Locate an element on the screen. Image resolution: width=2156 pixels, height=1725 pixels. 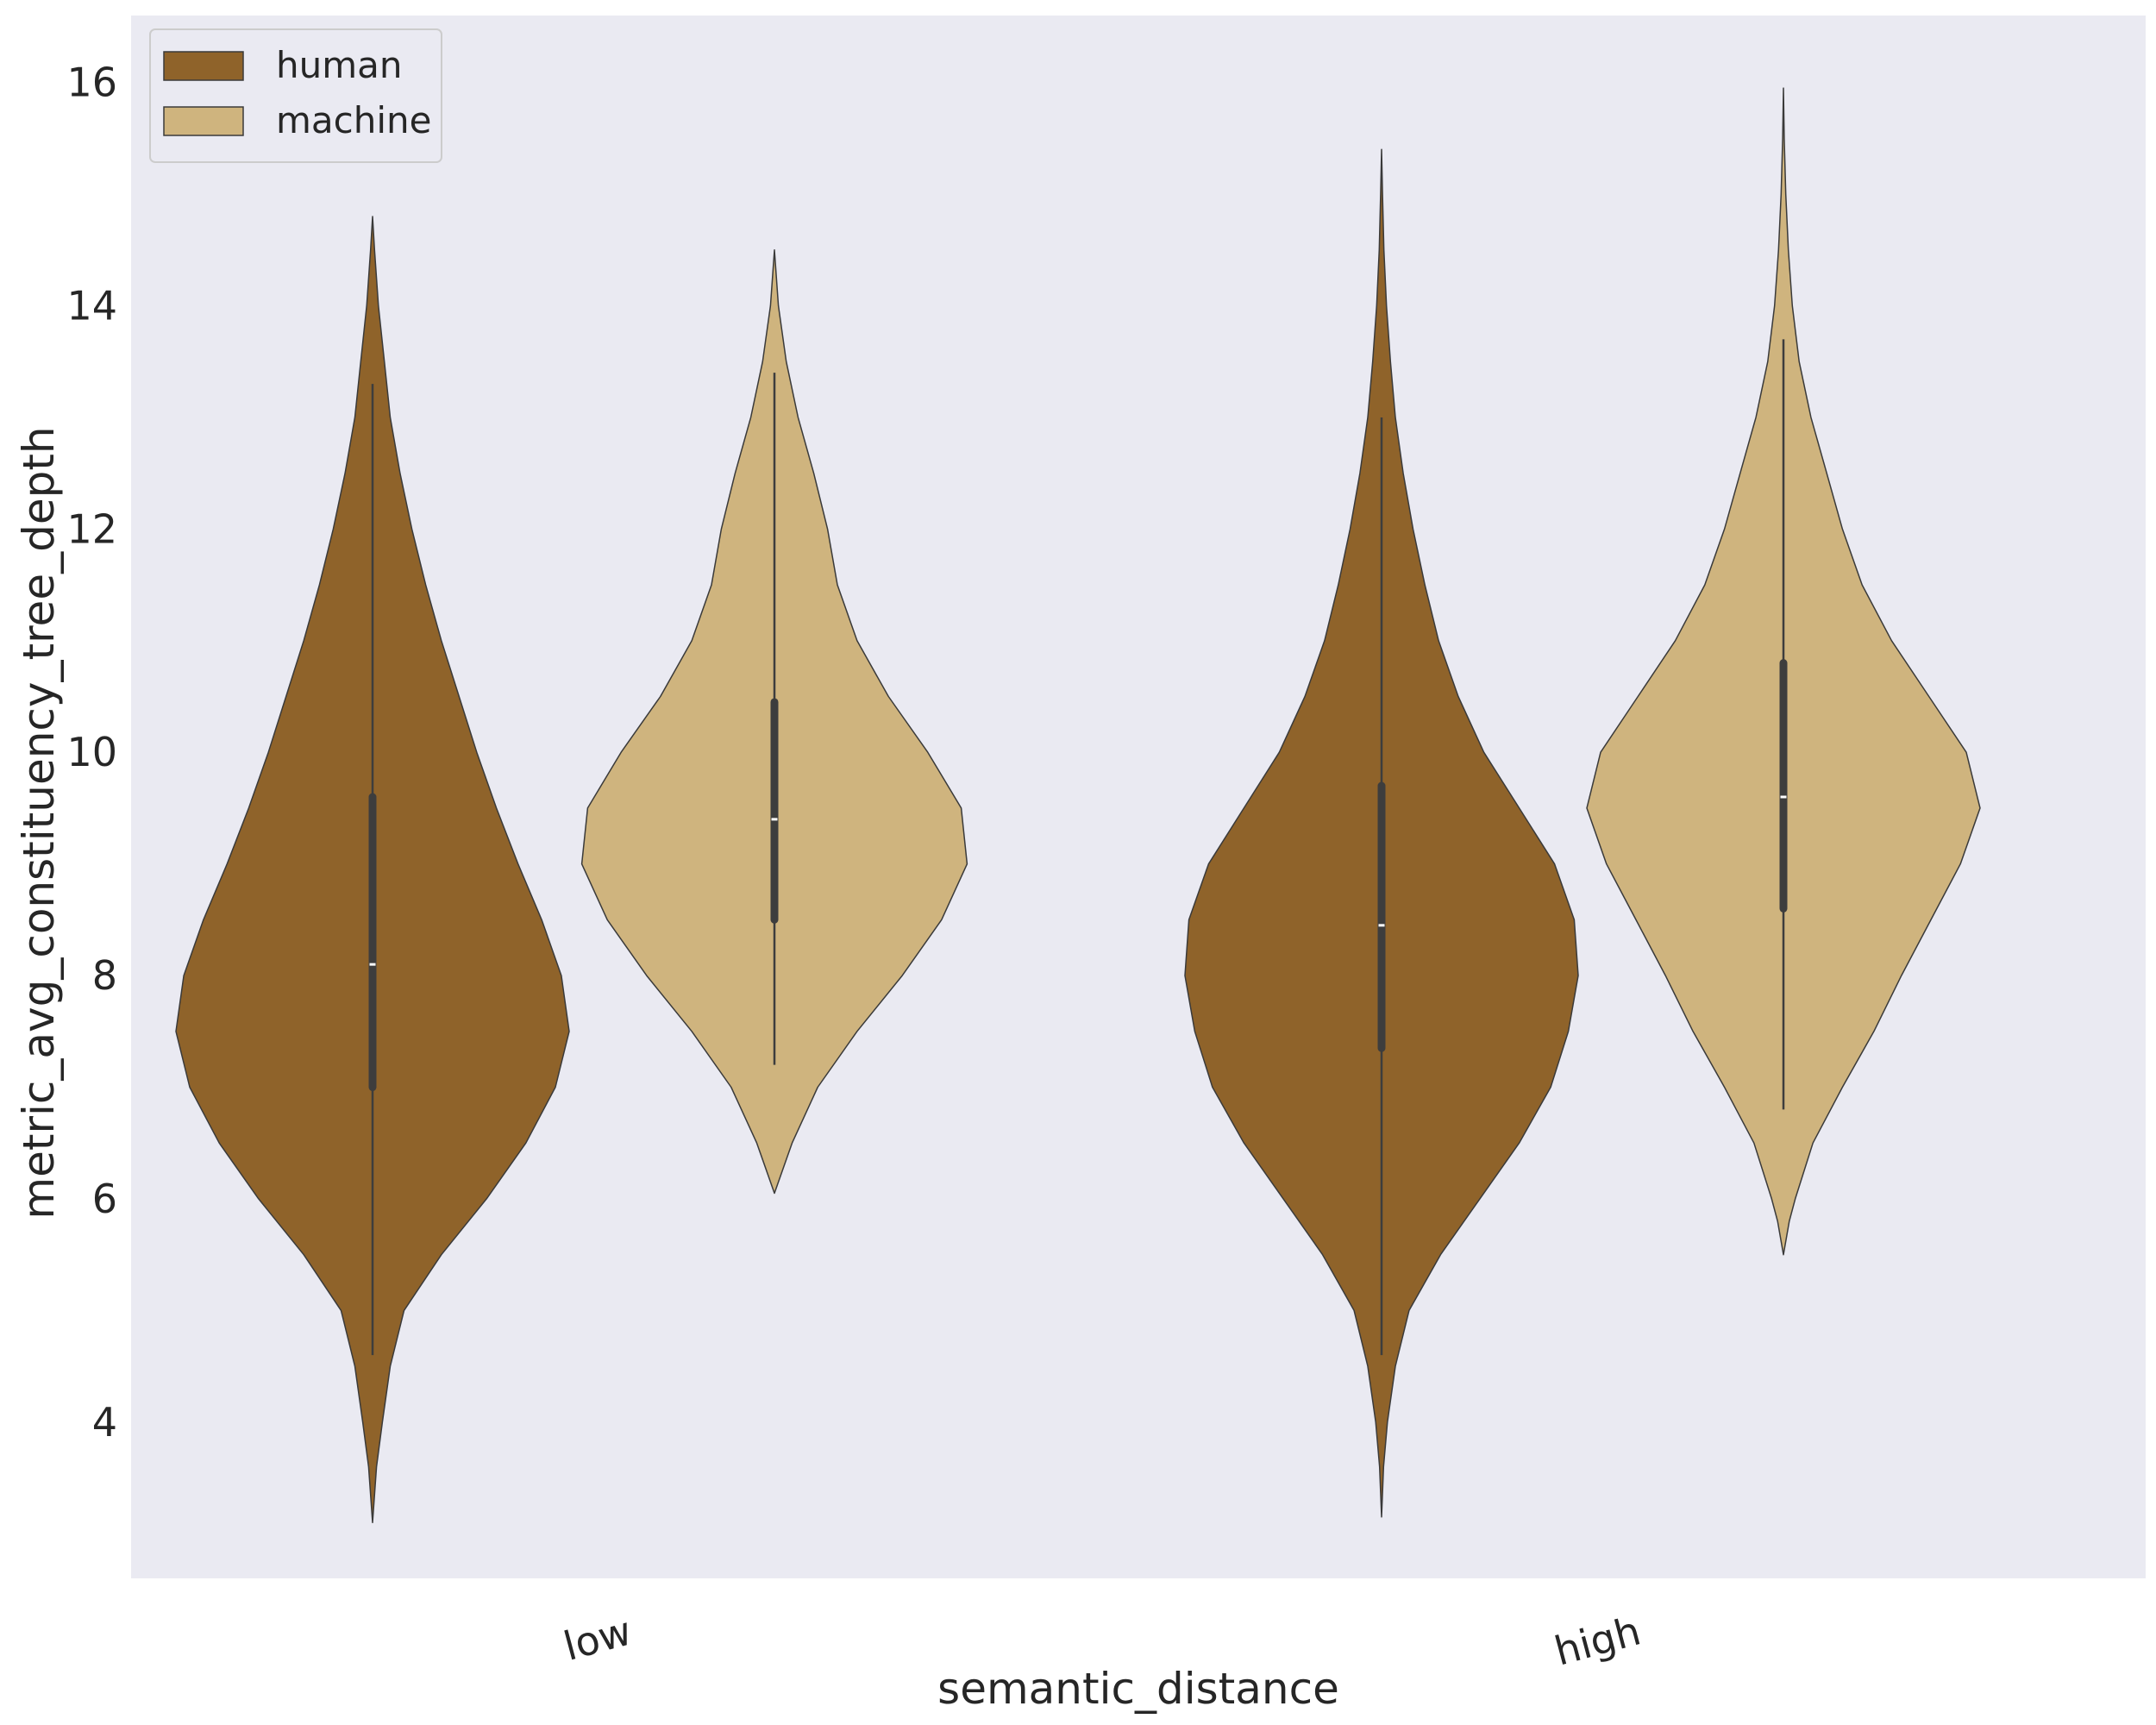
x-tick-label: low is located at coordinates (597, 1638).